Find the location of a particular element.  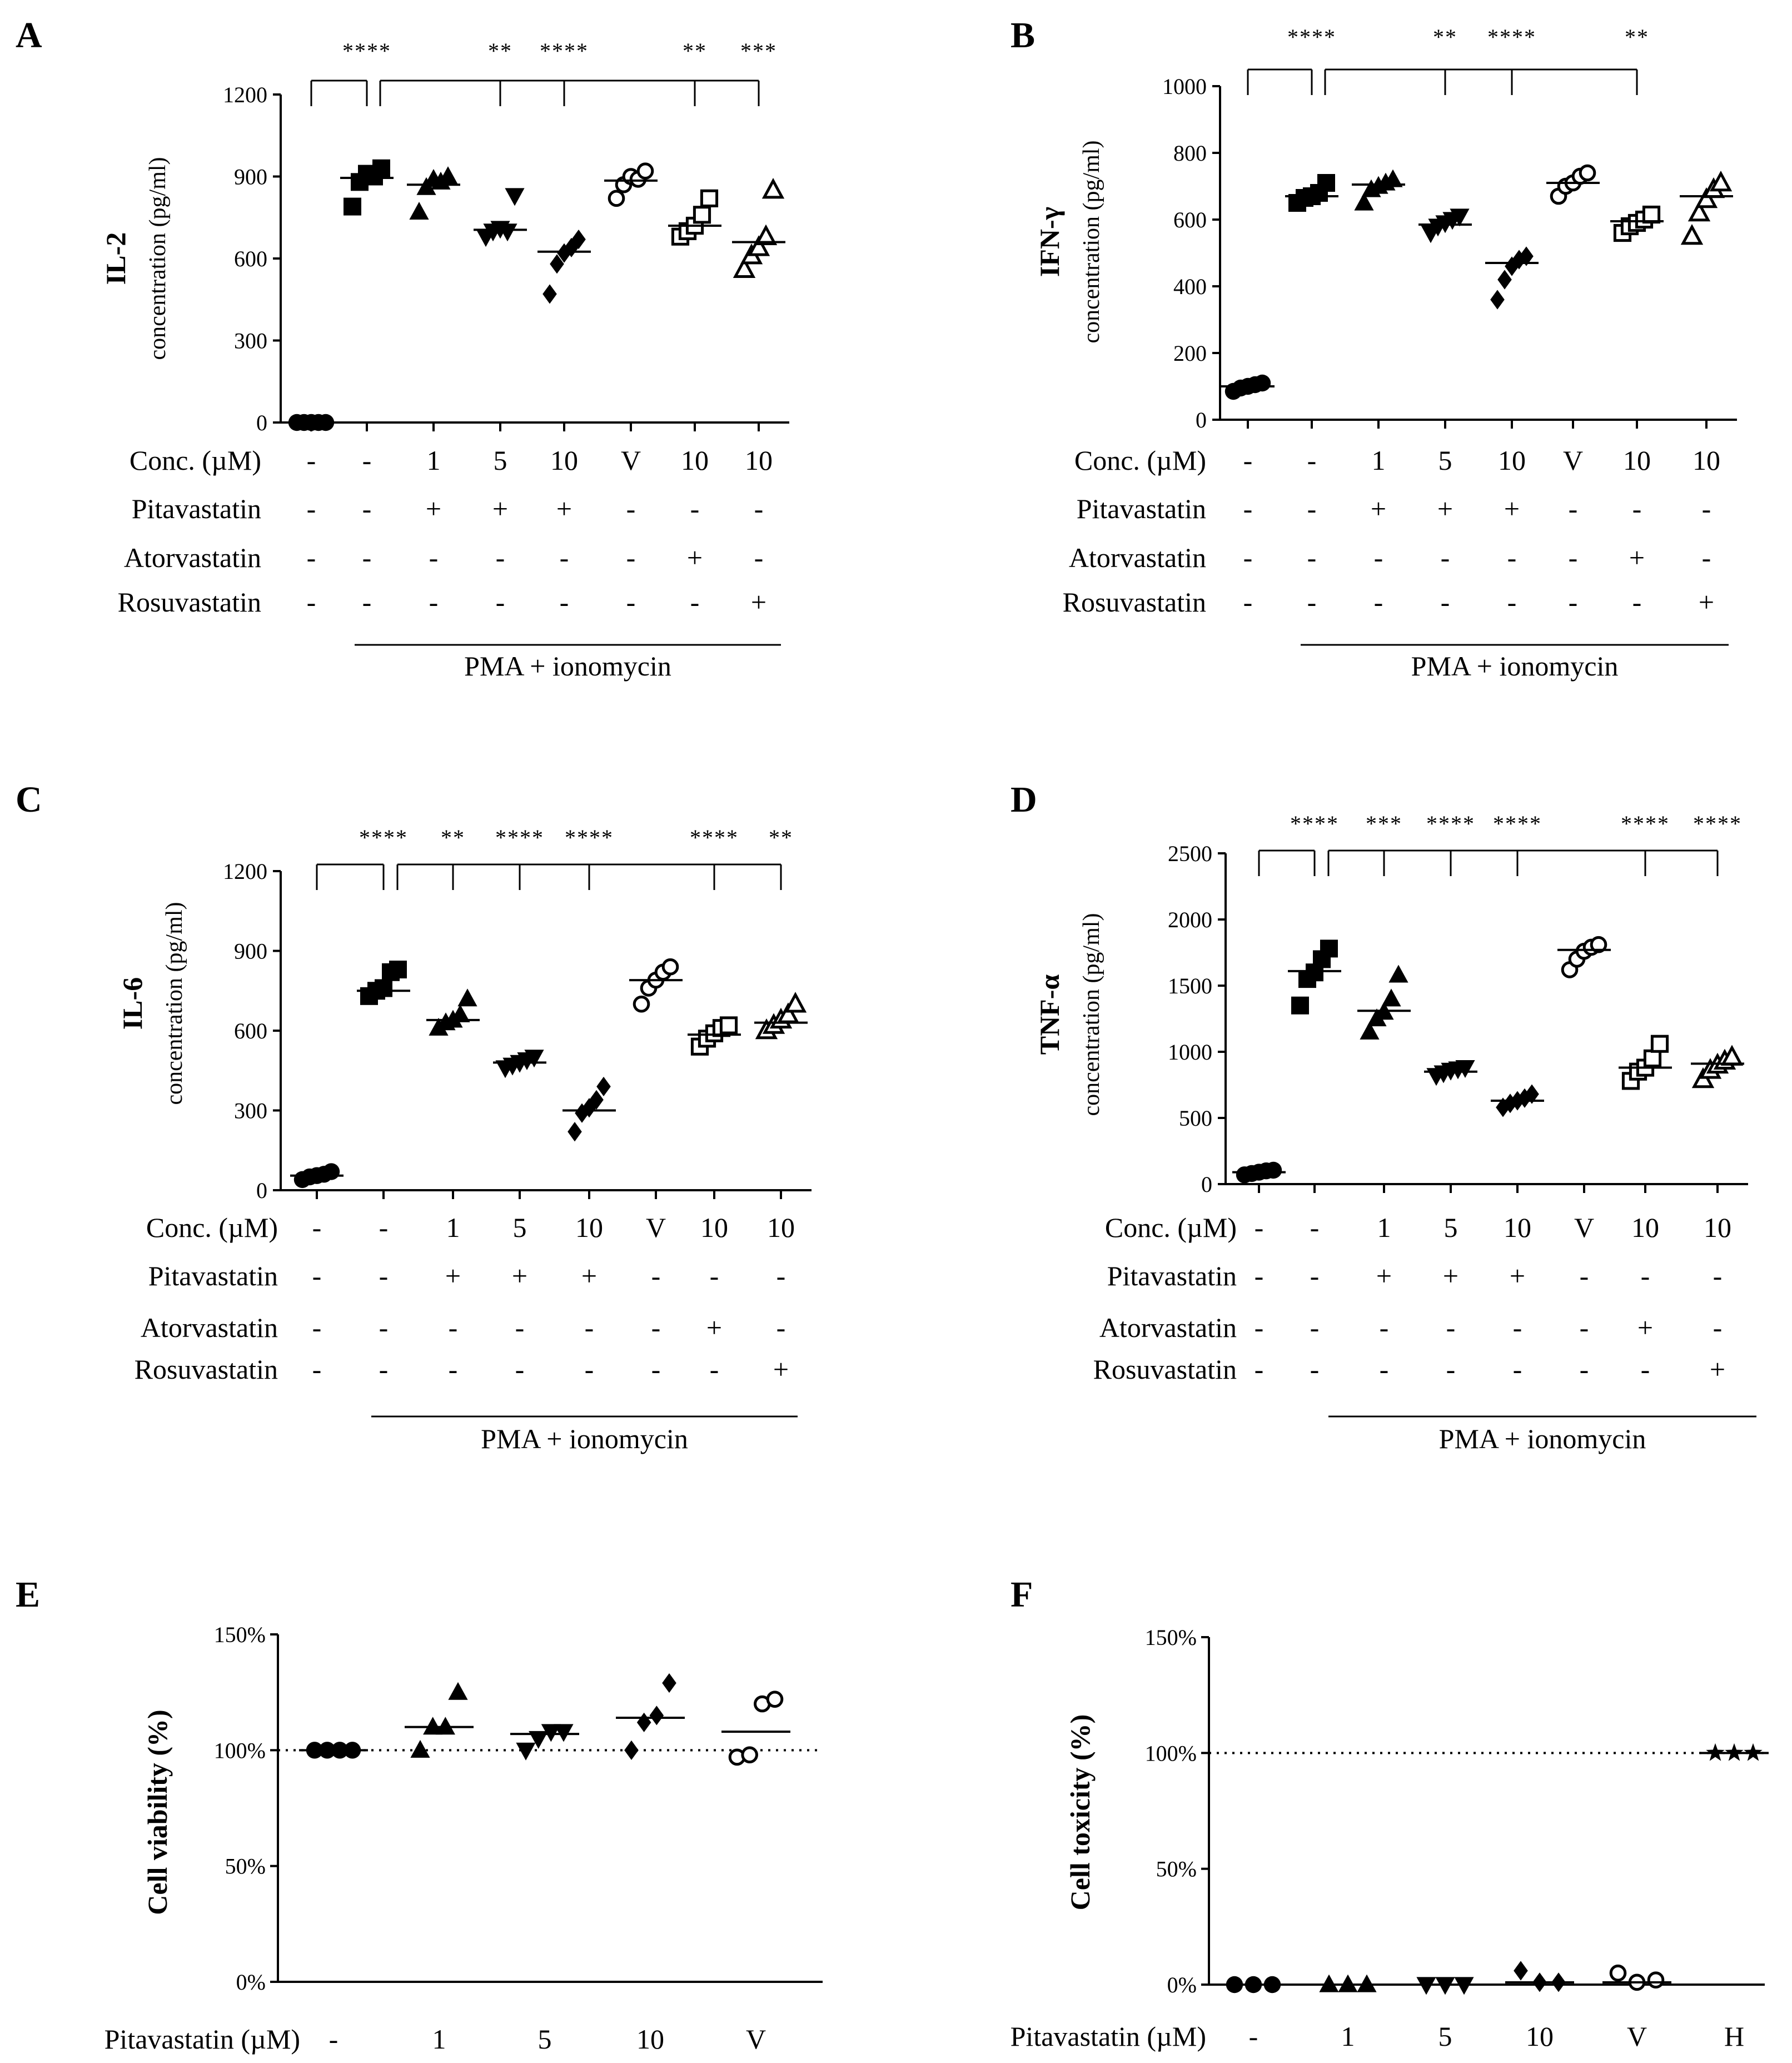

x-axis-label: Pitavastatin (µM) is located at coordinates (1108, 2036).